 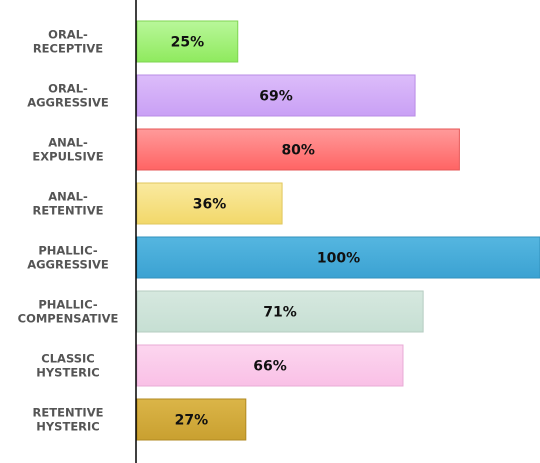 What do you see at coordinates (68, 420) in the screenshot?
I see `category-label-7: RETENTIVE HYSTERIC` at bounding box center [68, 420].